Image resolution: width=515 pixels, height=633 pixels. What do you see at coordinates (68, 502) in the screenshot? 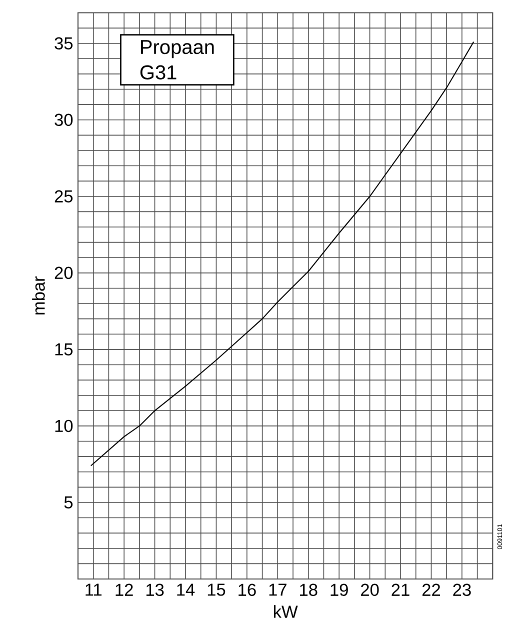
I see `y-tick-label: 5` at bounding box center [68, 502].